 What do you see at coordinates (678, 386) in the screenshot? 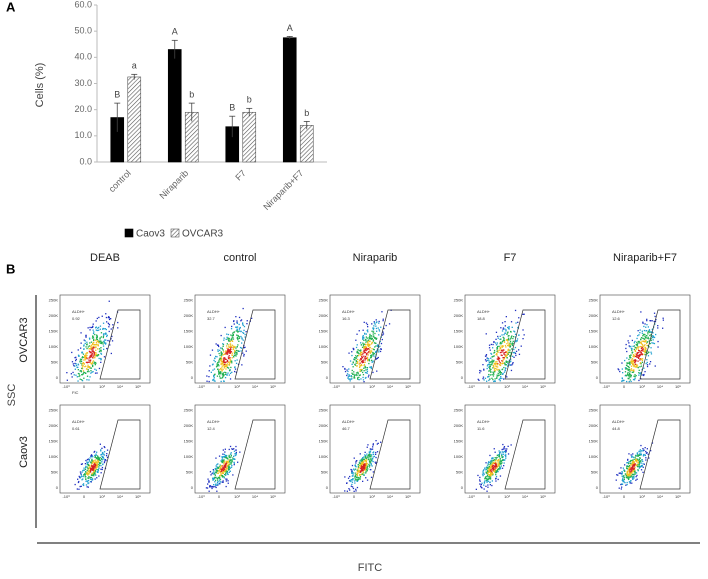
I see `plot-x-tick: 10⁵` at bounding box center [678, 386].